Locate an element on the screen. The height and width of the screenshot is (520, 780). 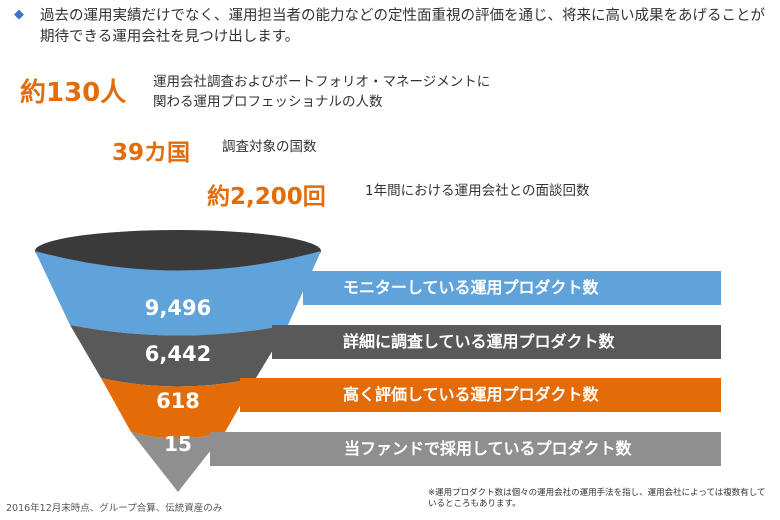
footnote-date: 2016年12月末時点、グループ合算、伝統資産のみ is located at coordinates (114, 508).